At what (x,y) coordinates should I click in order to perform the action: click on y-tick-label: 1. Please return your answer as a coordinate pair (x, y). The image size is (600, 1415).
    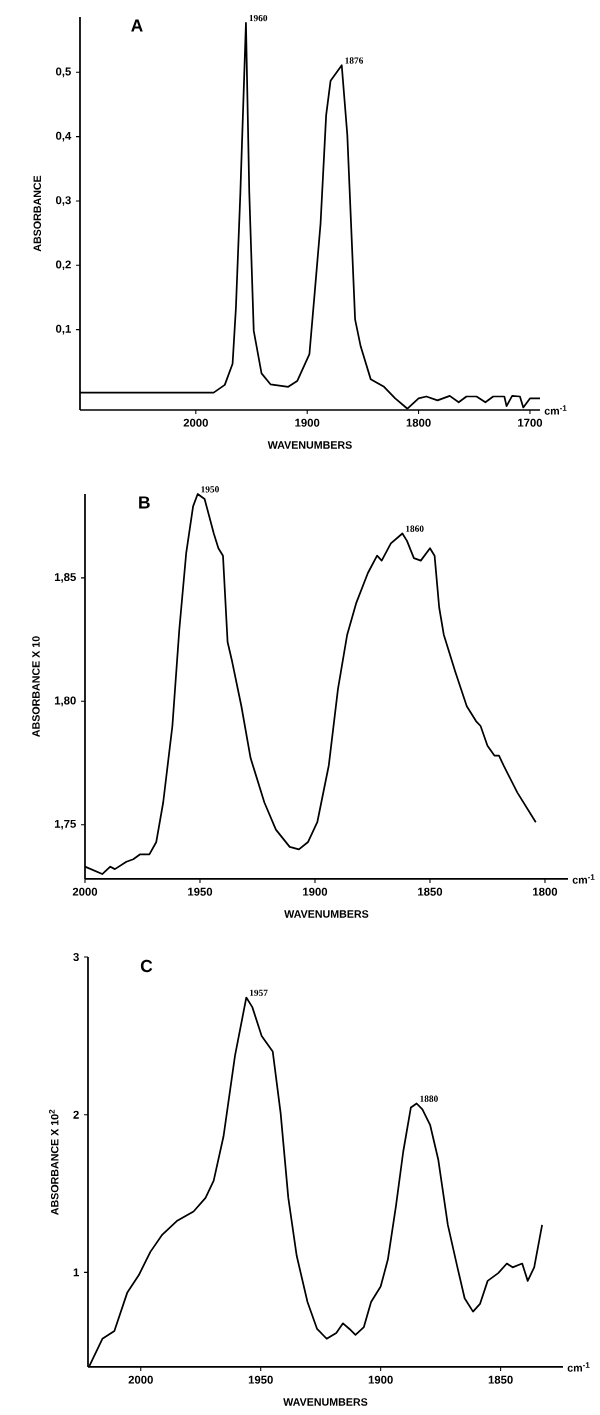
    Looking at the image, I should click on (76, 1272).